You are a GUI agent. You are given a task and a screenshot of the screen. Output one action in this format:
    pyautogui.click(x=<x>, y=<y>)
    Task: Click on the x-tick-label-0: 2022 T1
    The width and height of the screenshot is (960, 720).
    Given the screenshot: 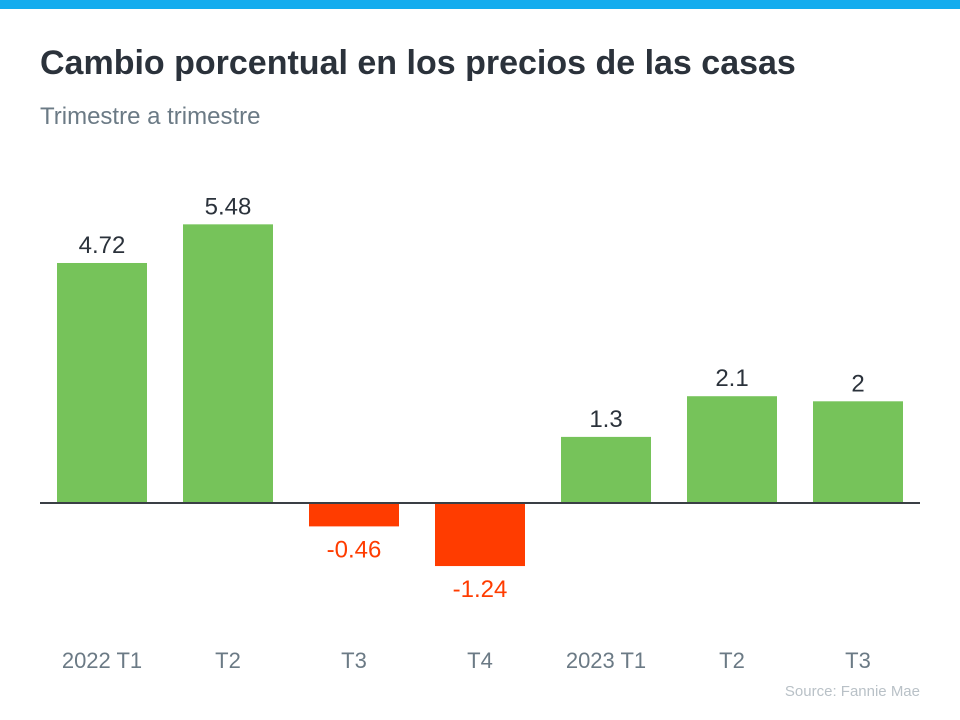 What is the action you would take?
    pyautogui.click(x=102, y=660)
    